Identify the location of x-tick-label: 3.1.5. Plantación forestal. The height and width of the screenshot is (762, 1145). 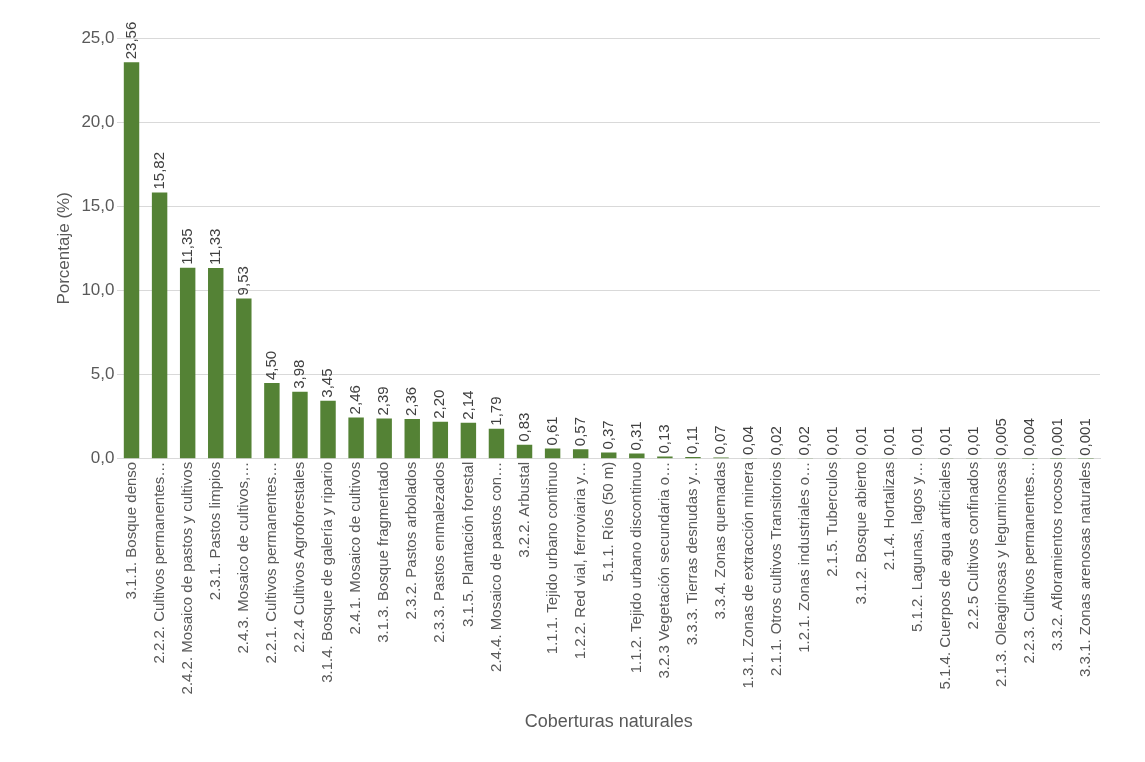
(467, 544).